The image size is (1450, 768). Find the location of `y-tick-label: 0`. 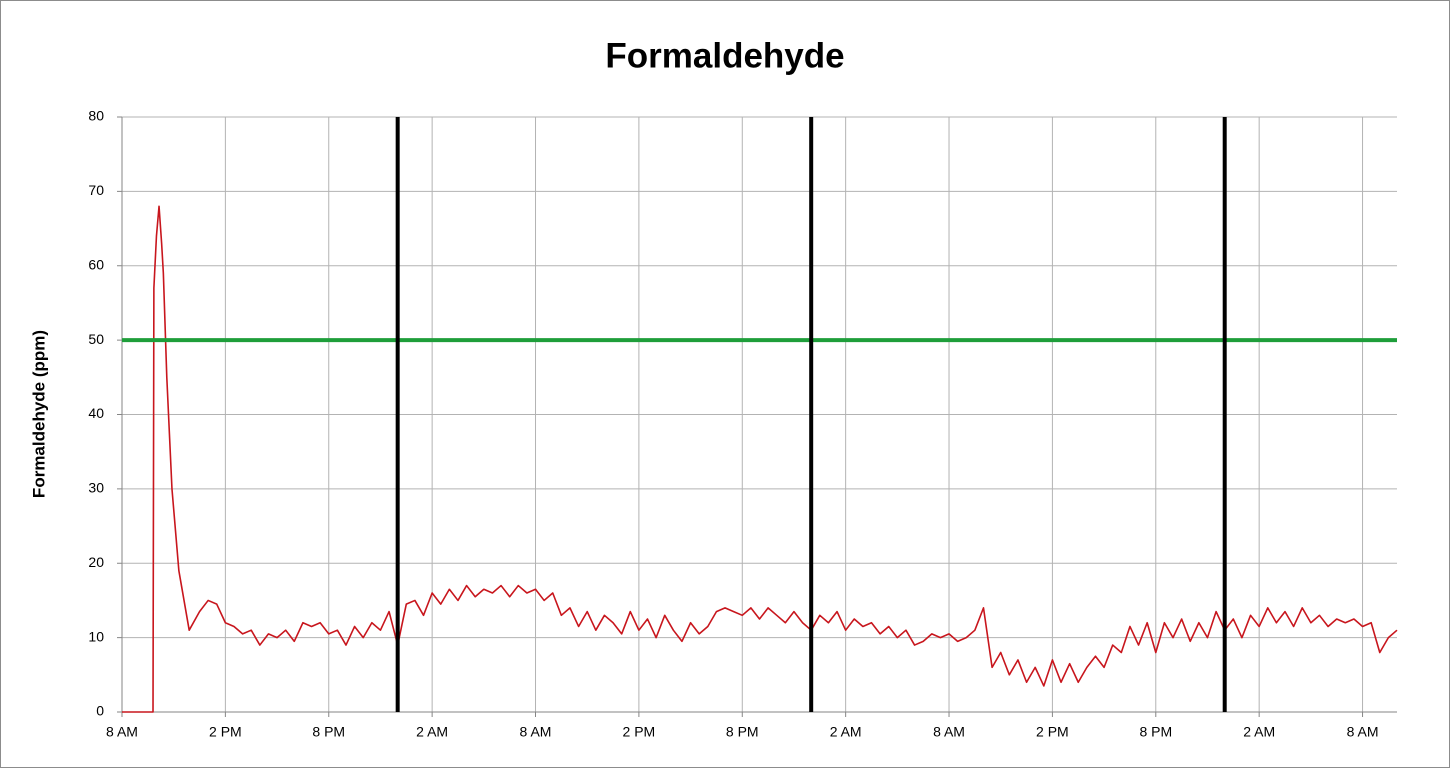

y-tick-label: 0 is located at coordinates (100, 711).